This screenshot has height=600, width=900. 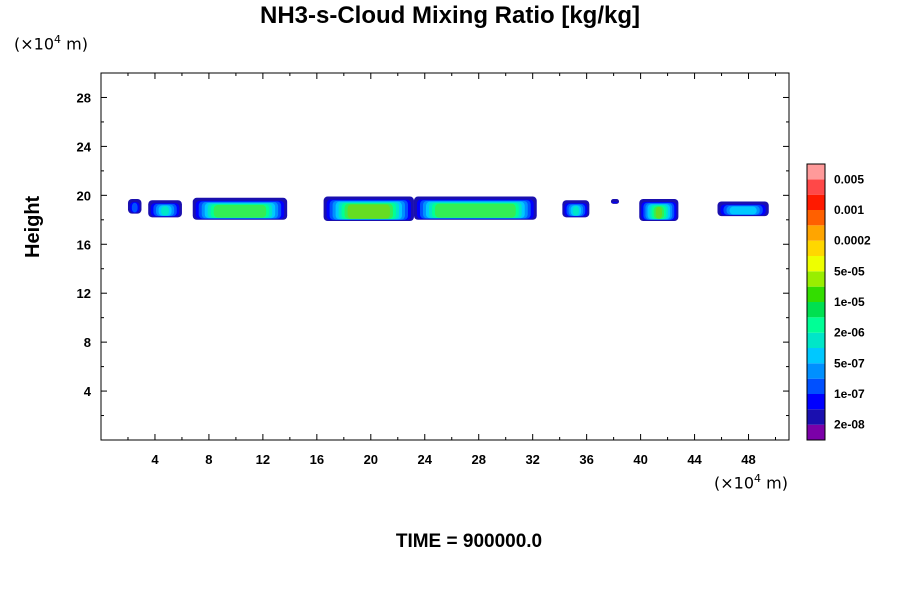 What do you see at coordinates (586, 459) in the screenshot?
I see `x-tick-label: 36` at bounding box center [586, 459].